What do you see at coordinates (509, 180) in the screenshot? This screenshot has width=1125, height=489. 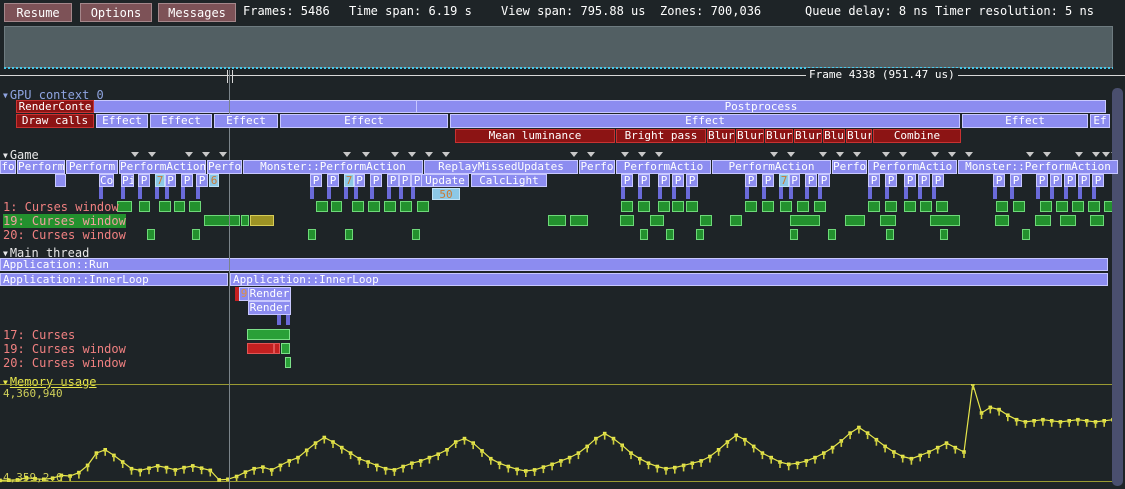 I see `zone-block: CalcLight` at bounding box center [509, 180].